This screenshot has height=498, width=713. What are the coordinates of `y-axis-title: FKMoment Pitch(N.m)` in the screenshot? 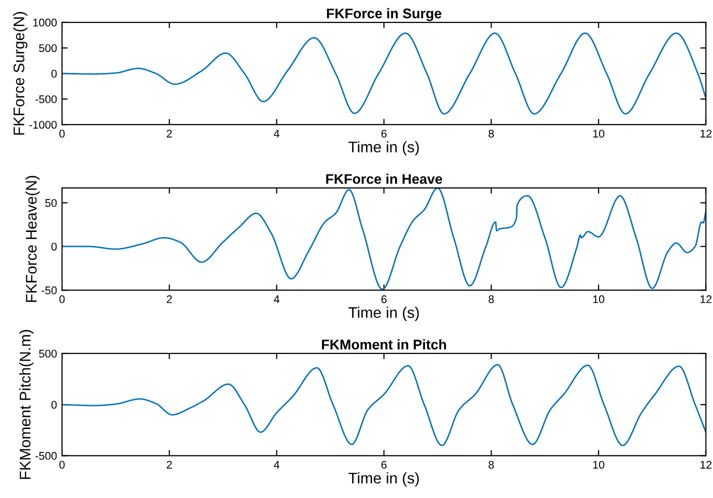 It's located at (26, 404).